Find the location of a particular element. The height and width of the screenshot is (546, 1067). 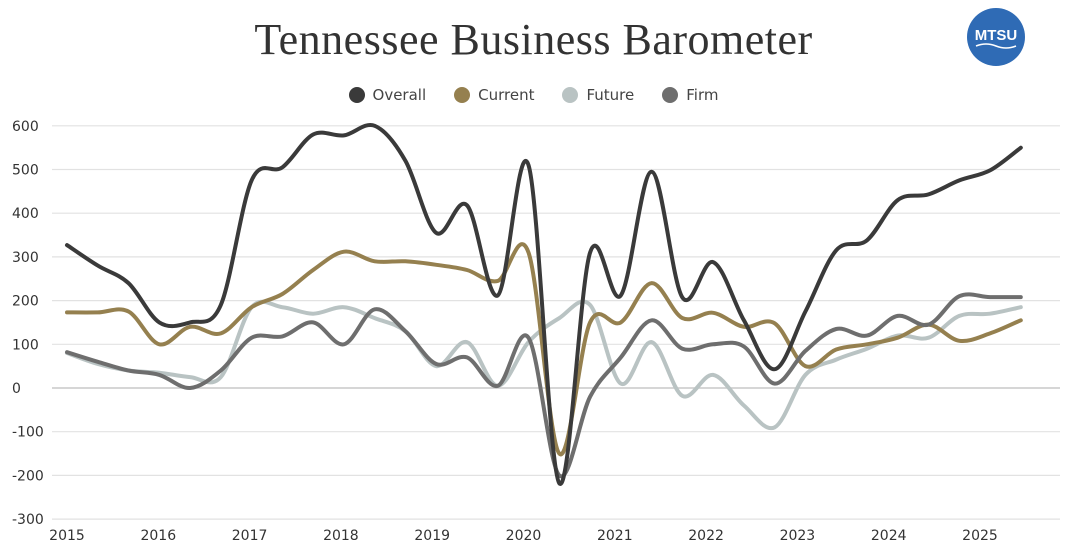

y-tick-label: 400 is located at coordinates (25, 214).